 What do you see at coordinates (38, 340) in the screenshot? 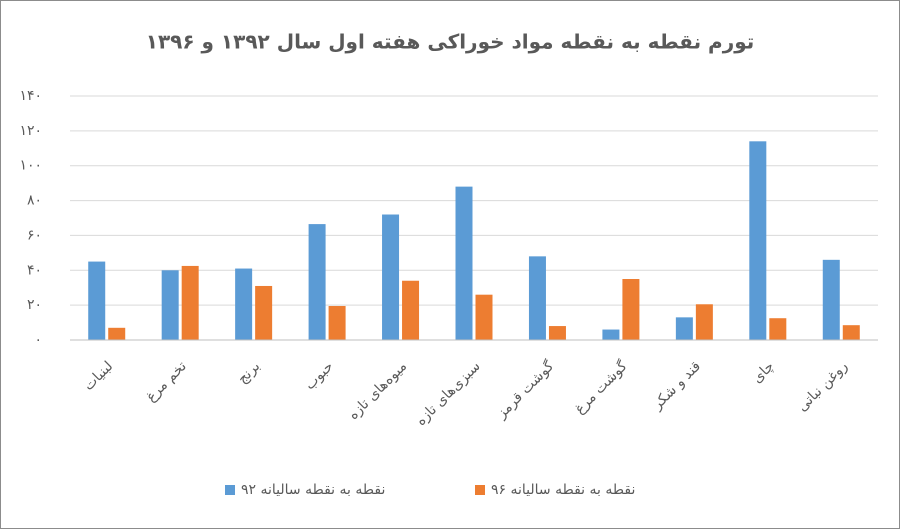
I see `y-tick-label: ۰` at bounding box center [38, 340].